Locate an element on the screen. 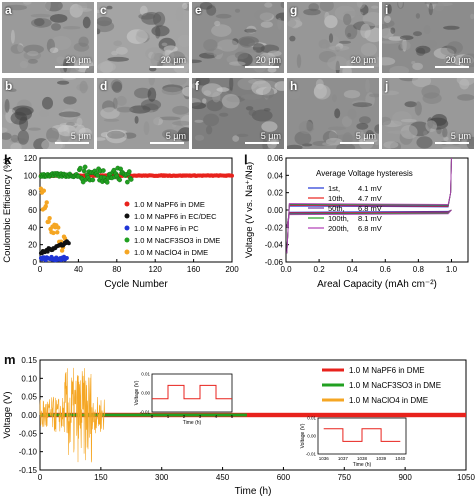 The width and height of the screenshot is (476, 500). inset-frame is located at coordinates (192, 393).